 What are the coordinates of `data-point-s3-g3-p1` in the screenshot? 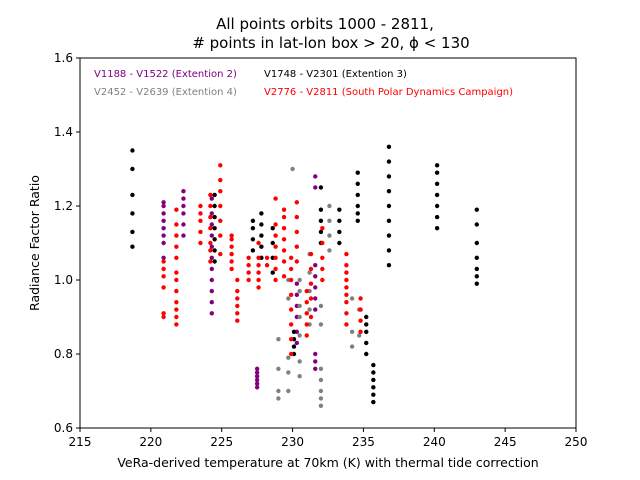 It's located at (210, 250).